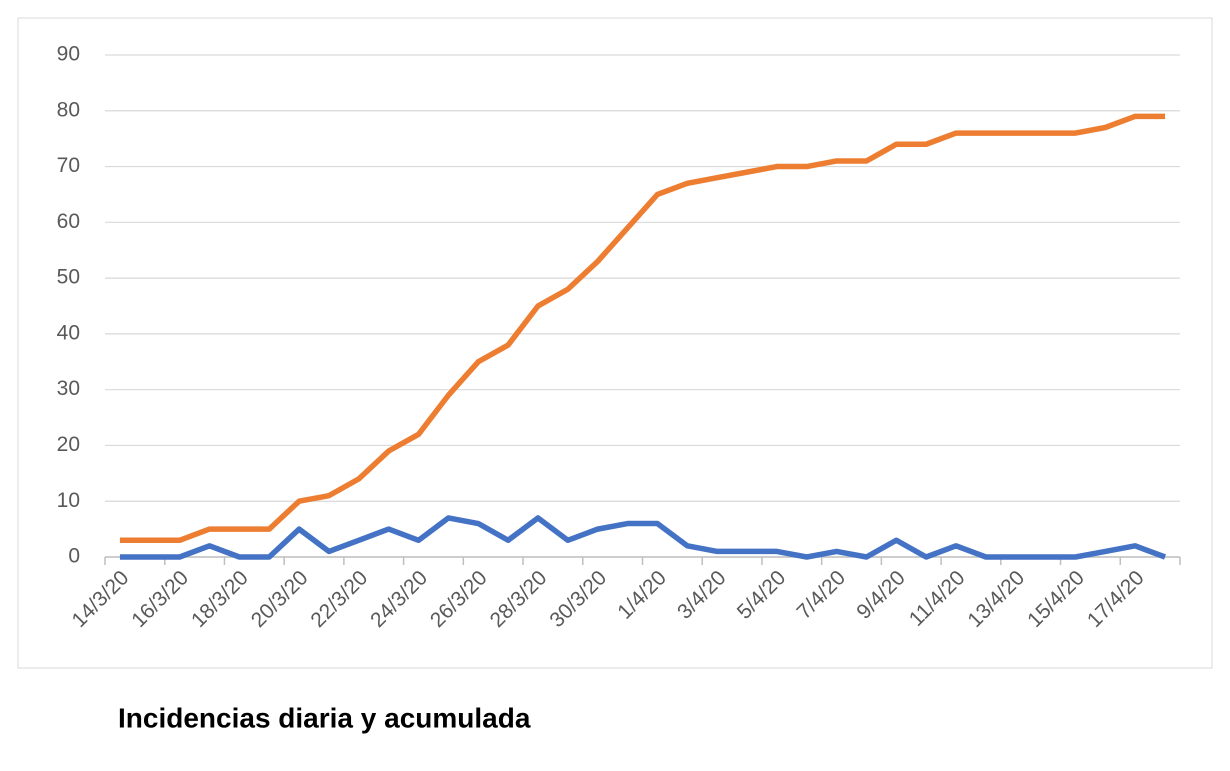 The width and height of the screenshot is (1230, 771). Describe the element at coordinates (68, 54) in the screenshot. I see `y-tick-label: 90` at that location.